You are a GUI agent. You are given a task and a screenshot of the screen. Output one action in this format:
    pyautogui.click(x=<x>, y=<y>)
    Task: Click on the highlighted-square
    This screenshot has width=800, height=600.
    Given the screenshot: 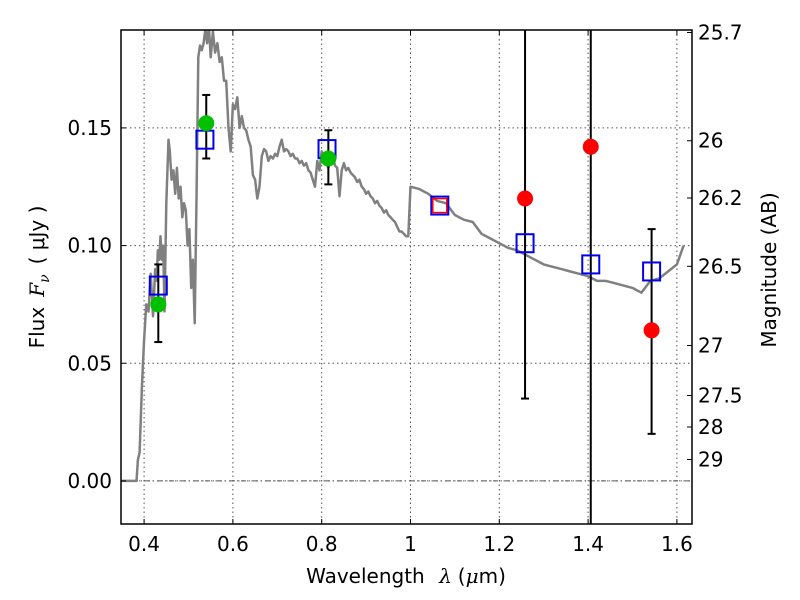 What is the action you would take?
    pyautogui.click(x=440, y=205)
    